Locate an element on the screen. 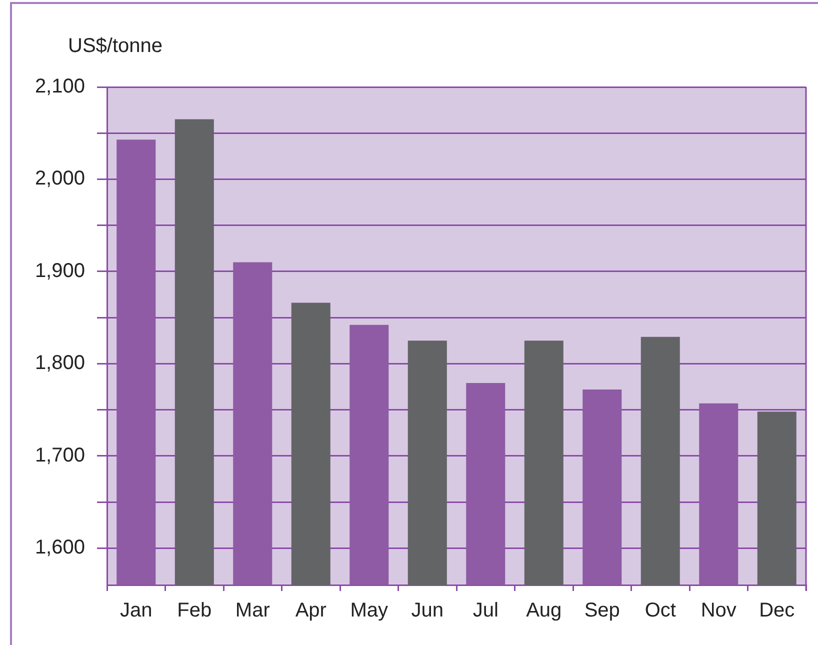 The image size is (818, 645). x-tick-label: May is located at coordinates (369, 611).